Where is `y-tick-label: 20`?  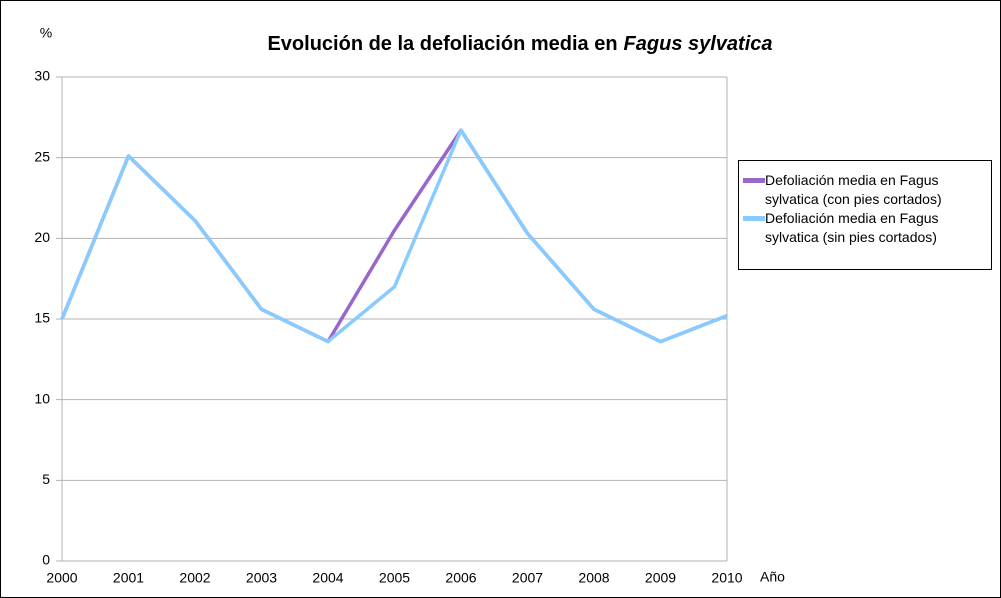 y-tick-label: 20 is located at coordinates (42, 237).